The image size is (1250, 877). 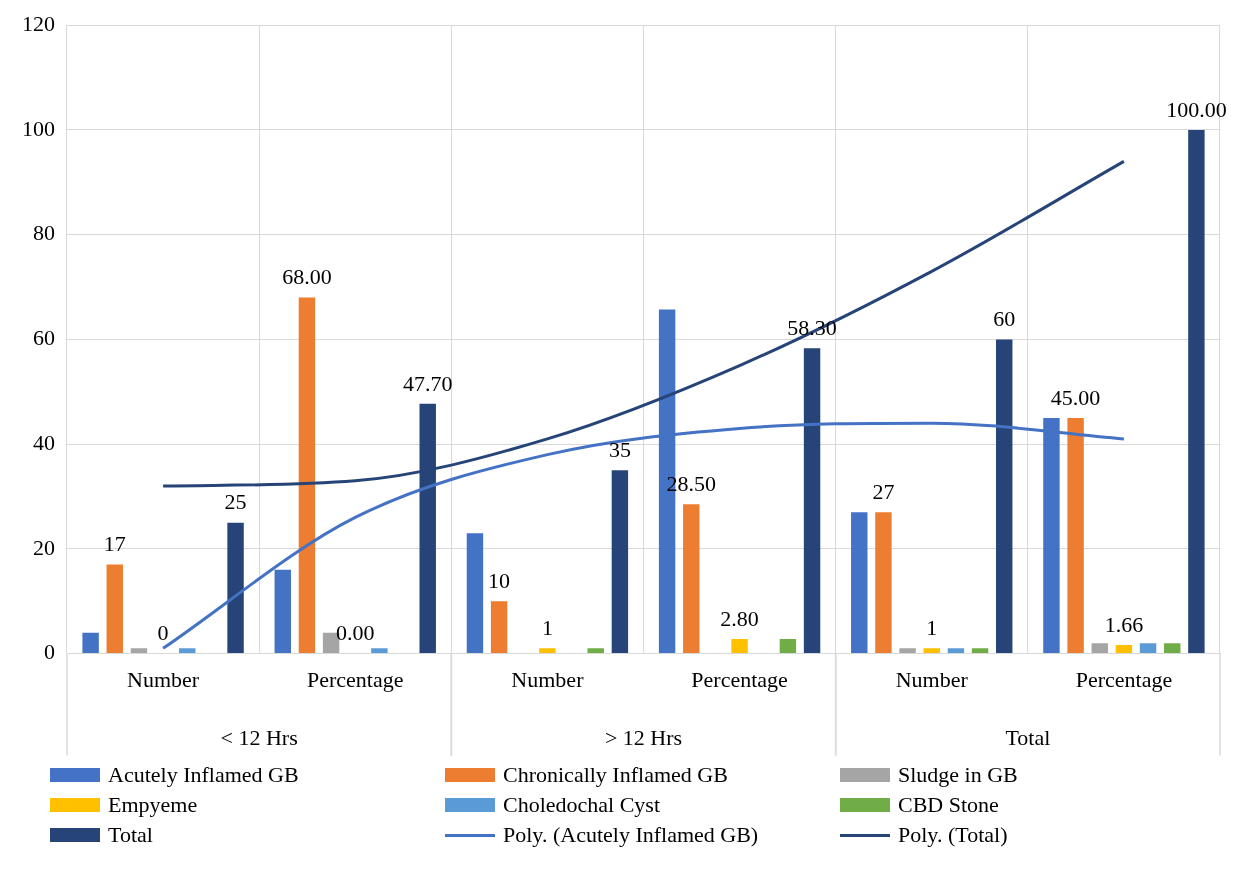 What do you see at coordinates (582, 805) in the screenshot?
I see `legend-label: Choledochal Cyst` at bounding box center [582, 805].